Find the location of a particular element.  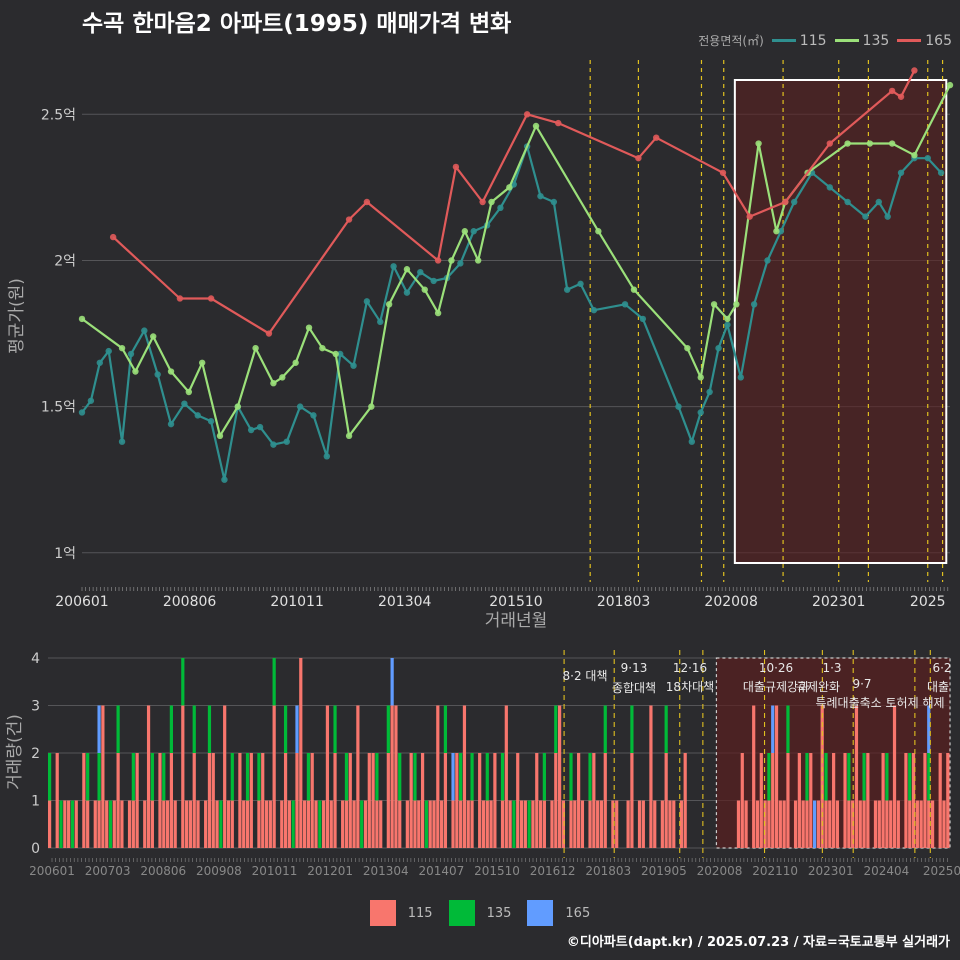

volume-xtick-label-16: 20250 is located at coordinates (941, 871).